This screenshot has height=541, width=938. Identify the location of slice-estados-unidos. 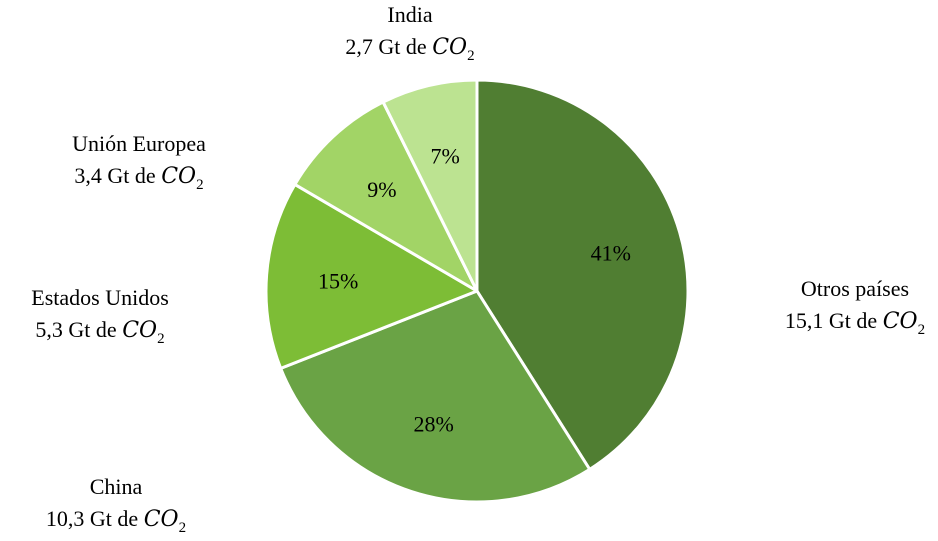
(371, 276).